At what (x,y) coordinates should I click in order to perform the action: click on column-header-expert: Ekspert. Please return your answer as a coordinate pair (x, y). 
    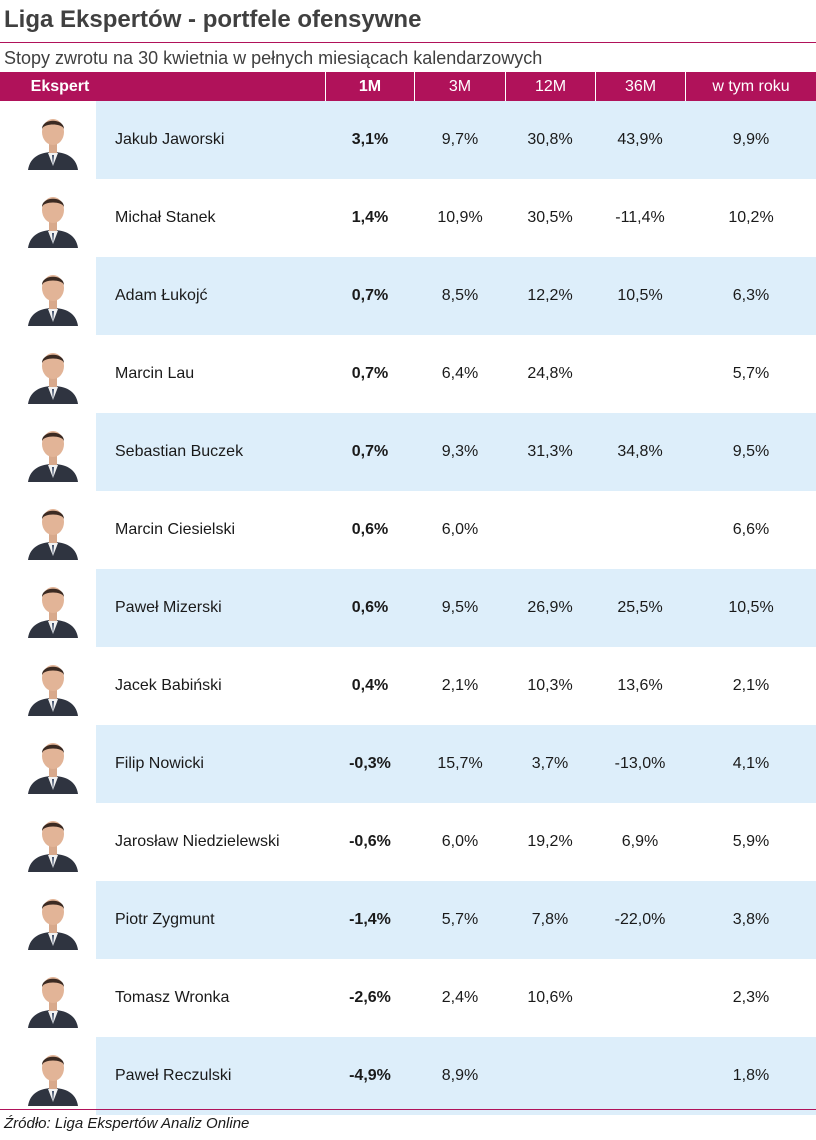
    Looking at the image, I should click on (60, 86).